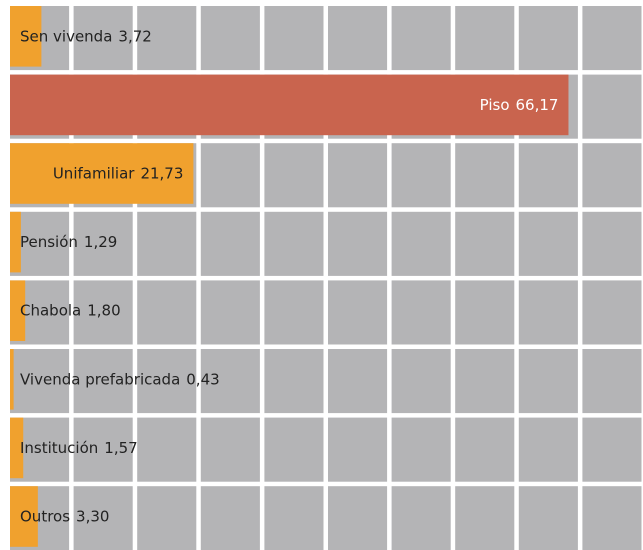  What do you see at coordinates (92, 516) in the screenshot?
I see `value-label: 3,30` at bounding box center [92, 516].